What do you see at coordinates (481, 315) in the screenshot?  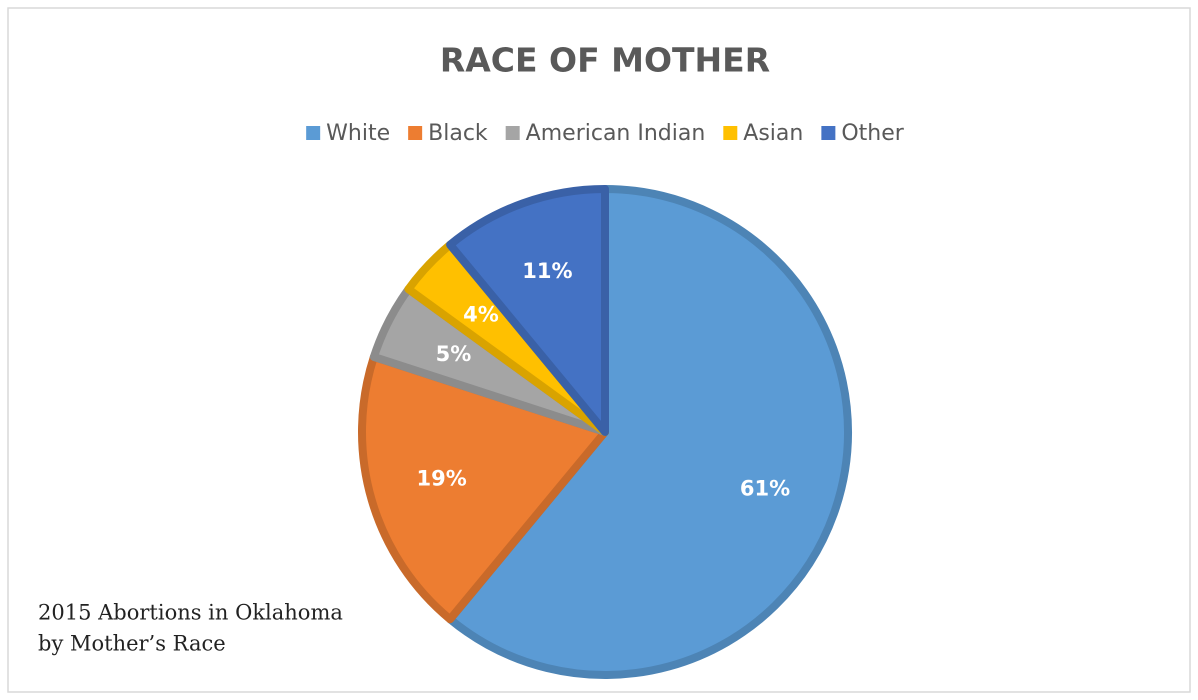 I see `data-label: 4%` at bounding box center [481, 315].